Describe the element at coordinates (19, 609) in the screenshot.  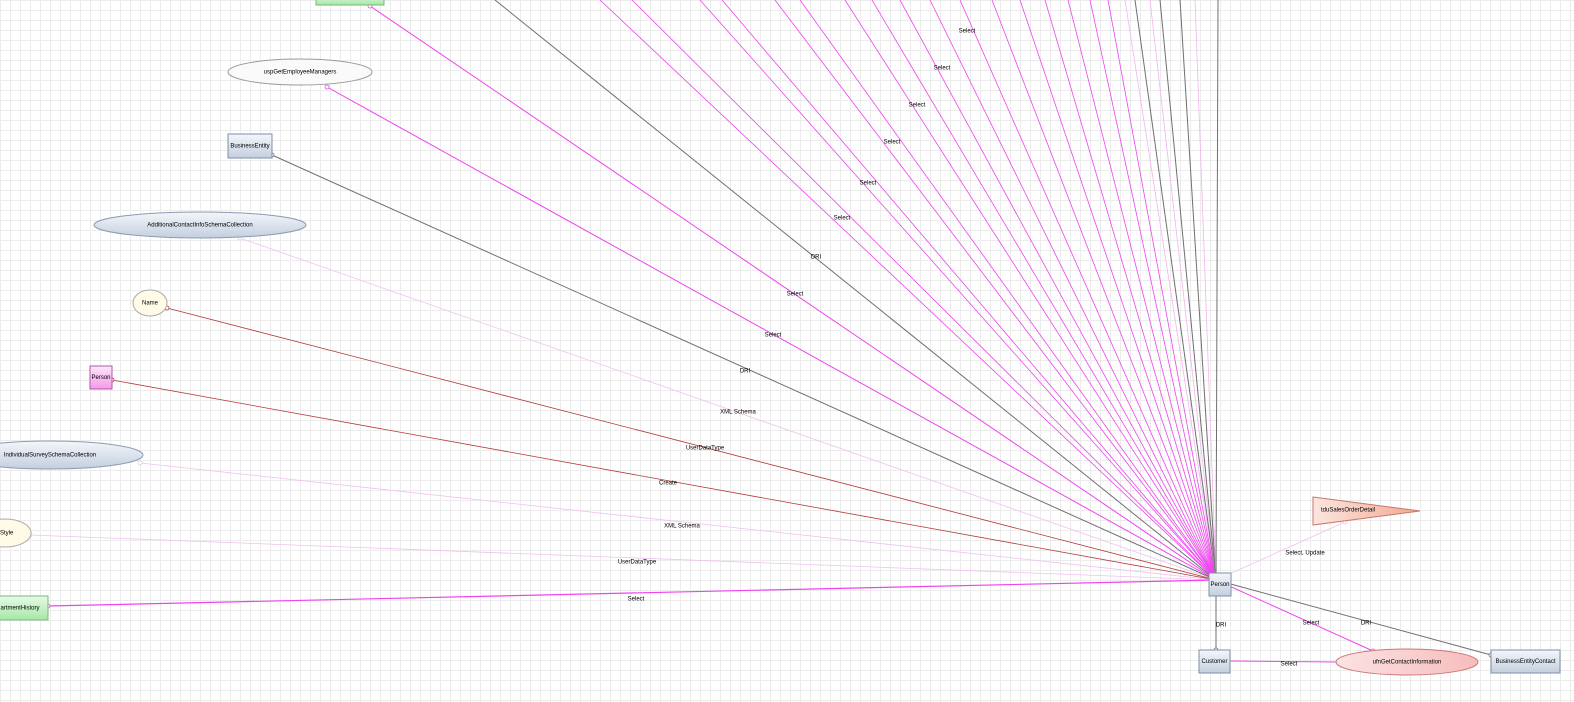
I see `node-label: artmentHistory` at that location.